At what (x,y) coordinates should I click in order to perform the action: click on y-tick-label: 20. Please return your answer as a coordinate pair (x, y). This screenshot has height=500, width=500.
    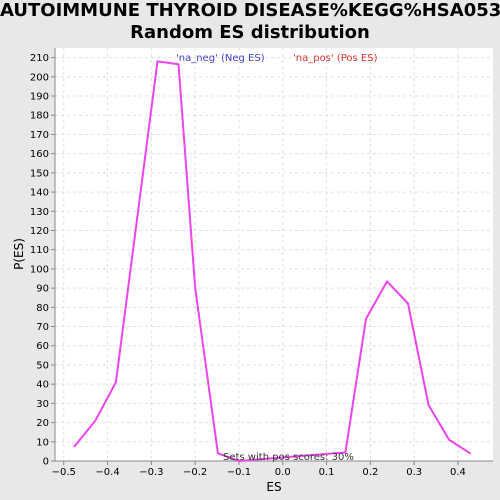
    Looking at the image, I should click on (42, 423).